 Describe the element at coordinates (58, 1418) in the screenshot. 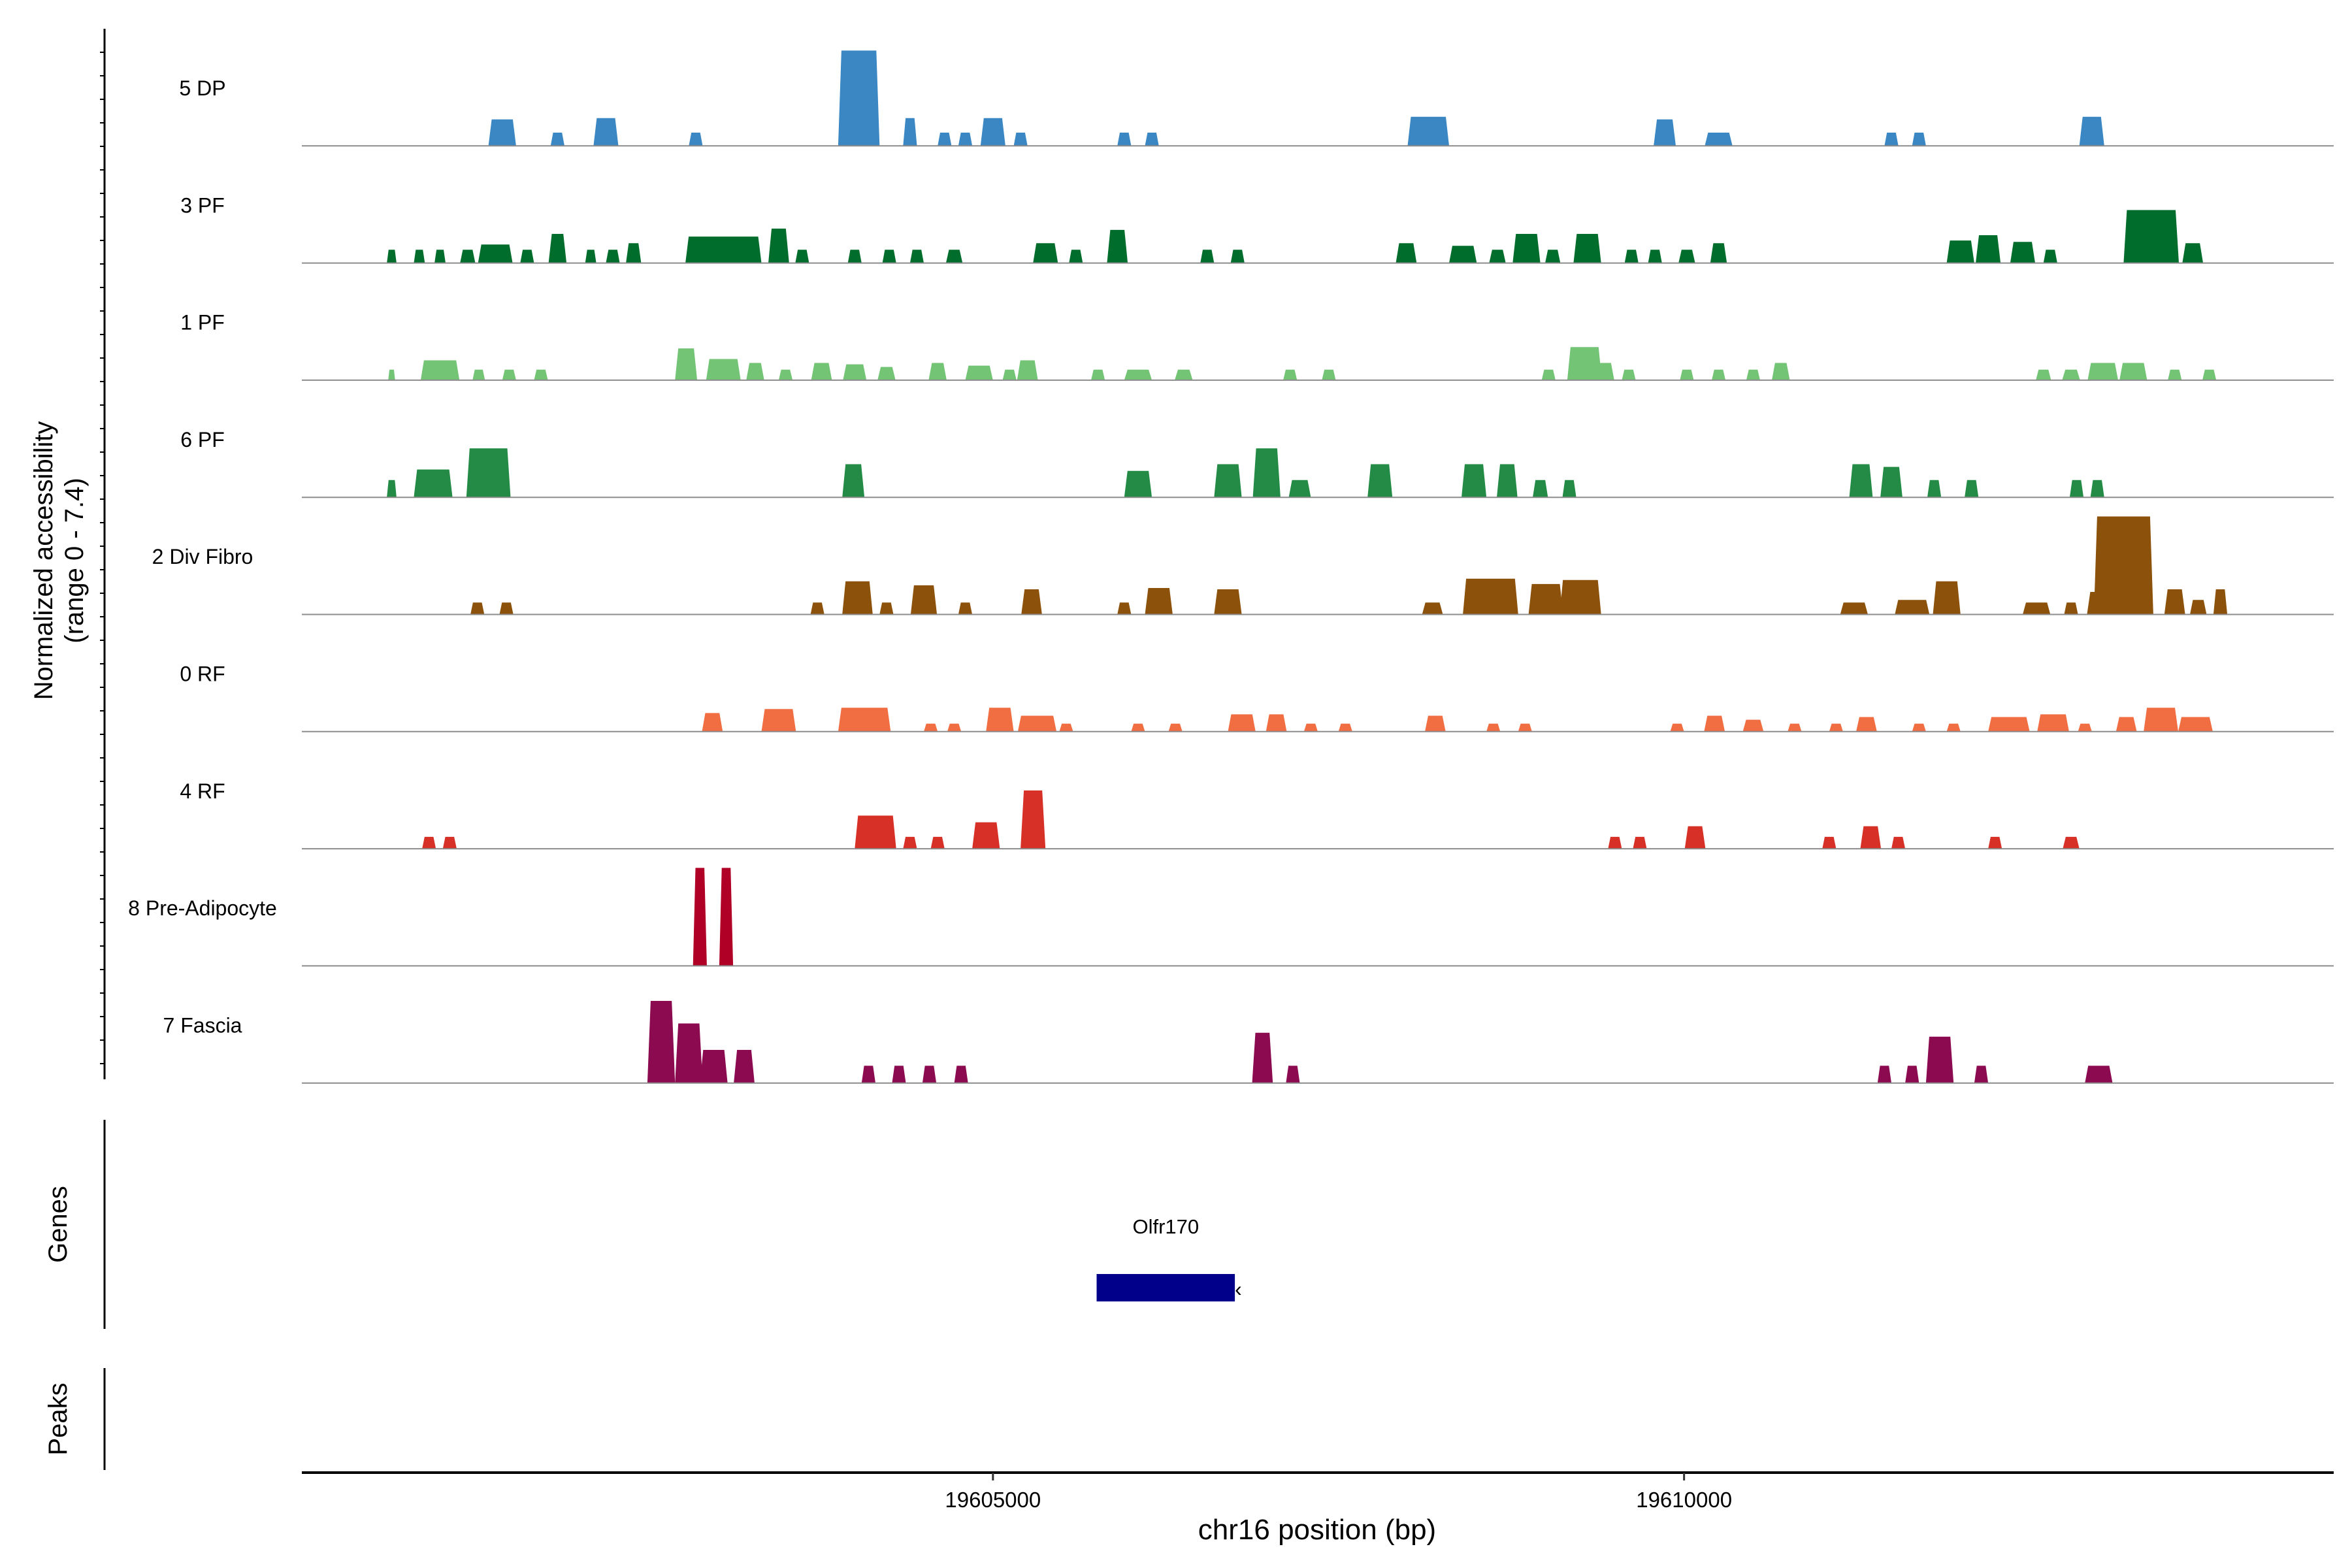

I see `peaks-panel-label: Peaks` at that location.